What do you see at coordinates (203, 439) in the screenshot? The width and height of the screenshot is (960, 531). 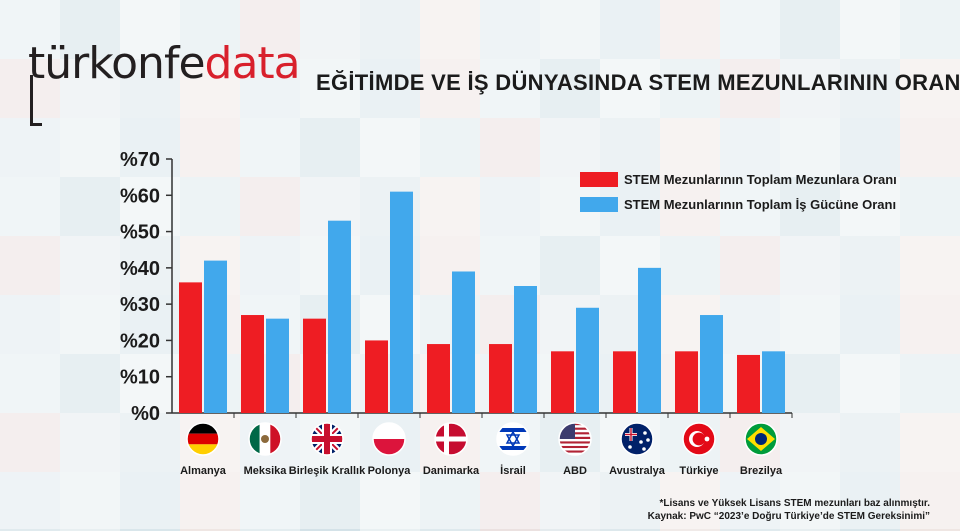 I see `germany-flag-icon` at bounding box center [203, 439].